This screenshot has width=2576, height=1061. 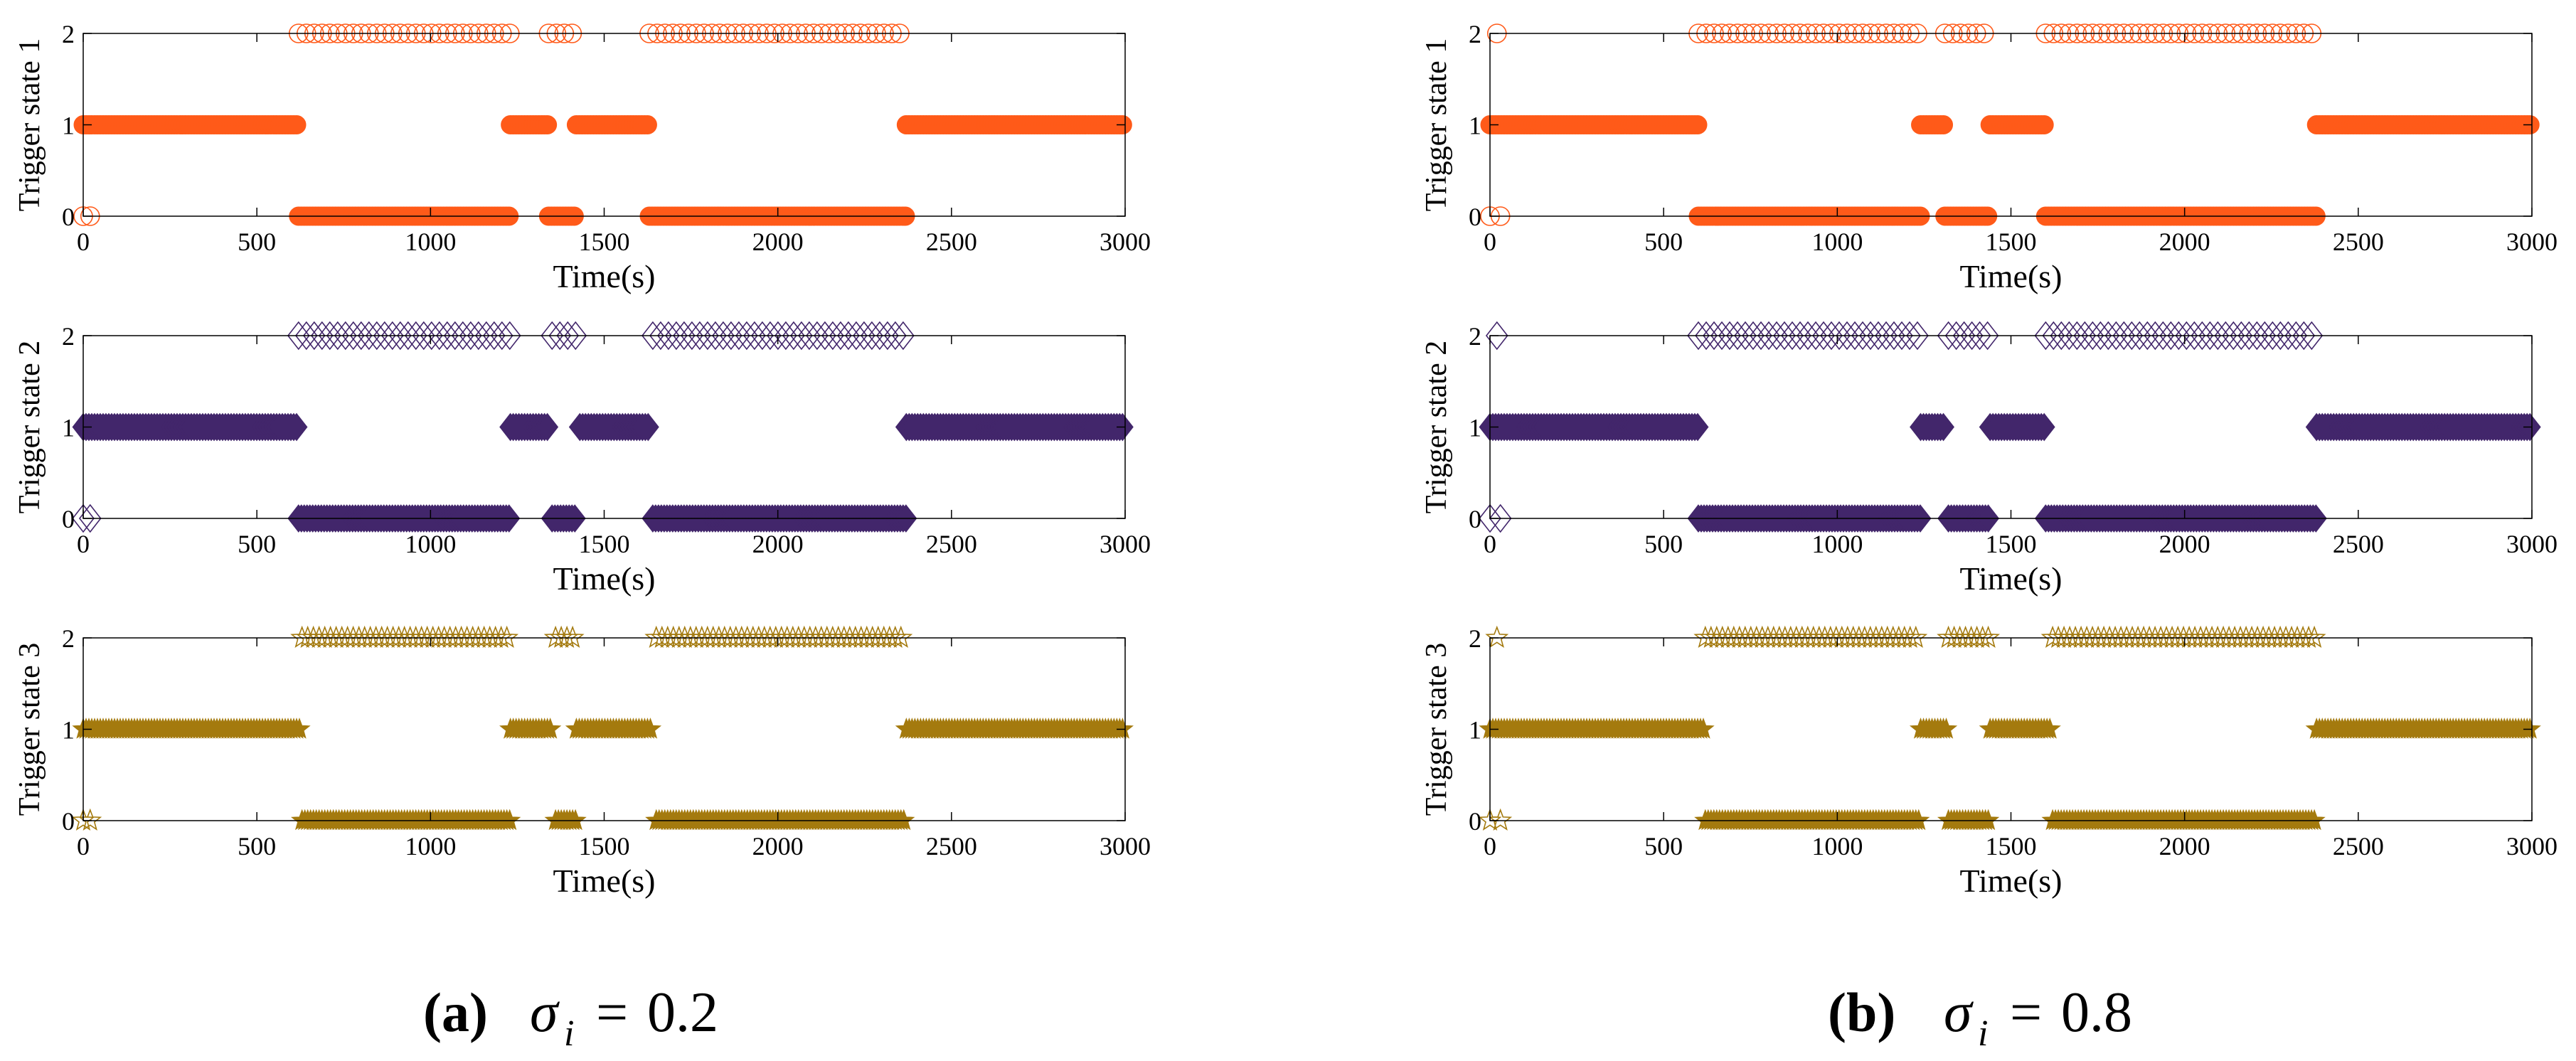 What do you see at coordinates (2358, 242) in the screenshot?
I see `x-tick-label: 2500` at bounding box center [2358, 242].